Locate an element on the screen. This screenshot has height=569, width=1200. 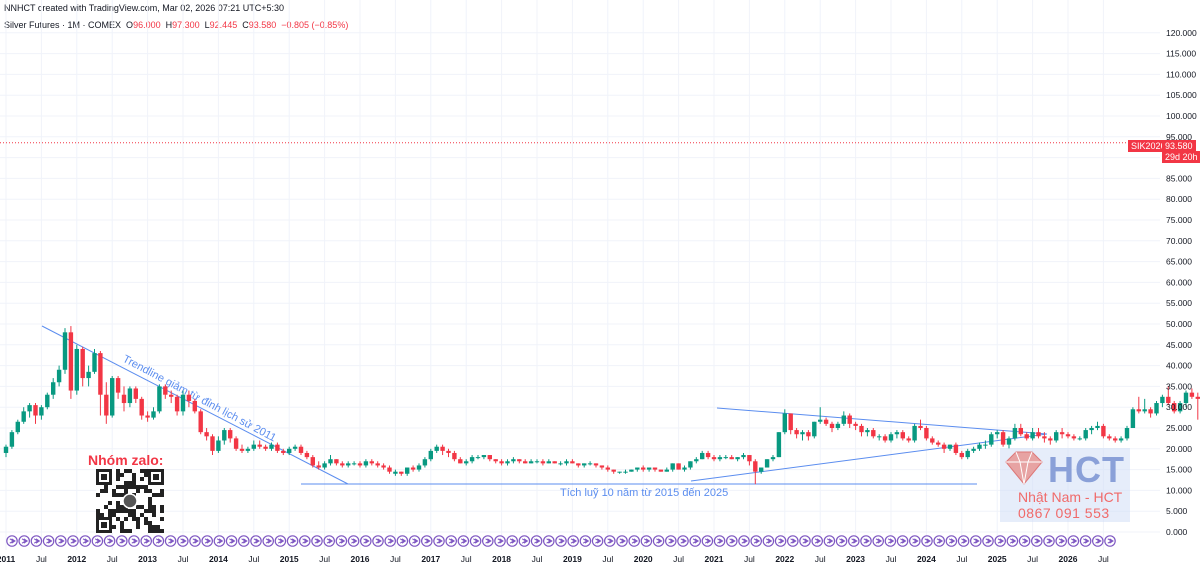
change-value: −0.805 (−0.85%) is located at coordinates (315, 25).